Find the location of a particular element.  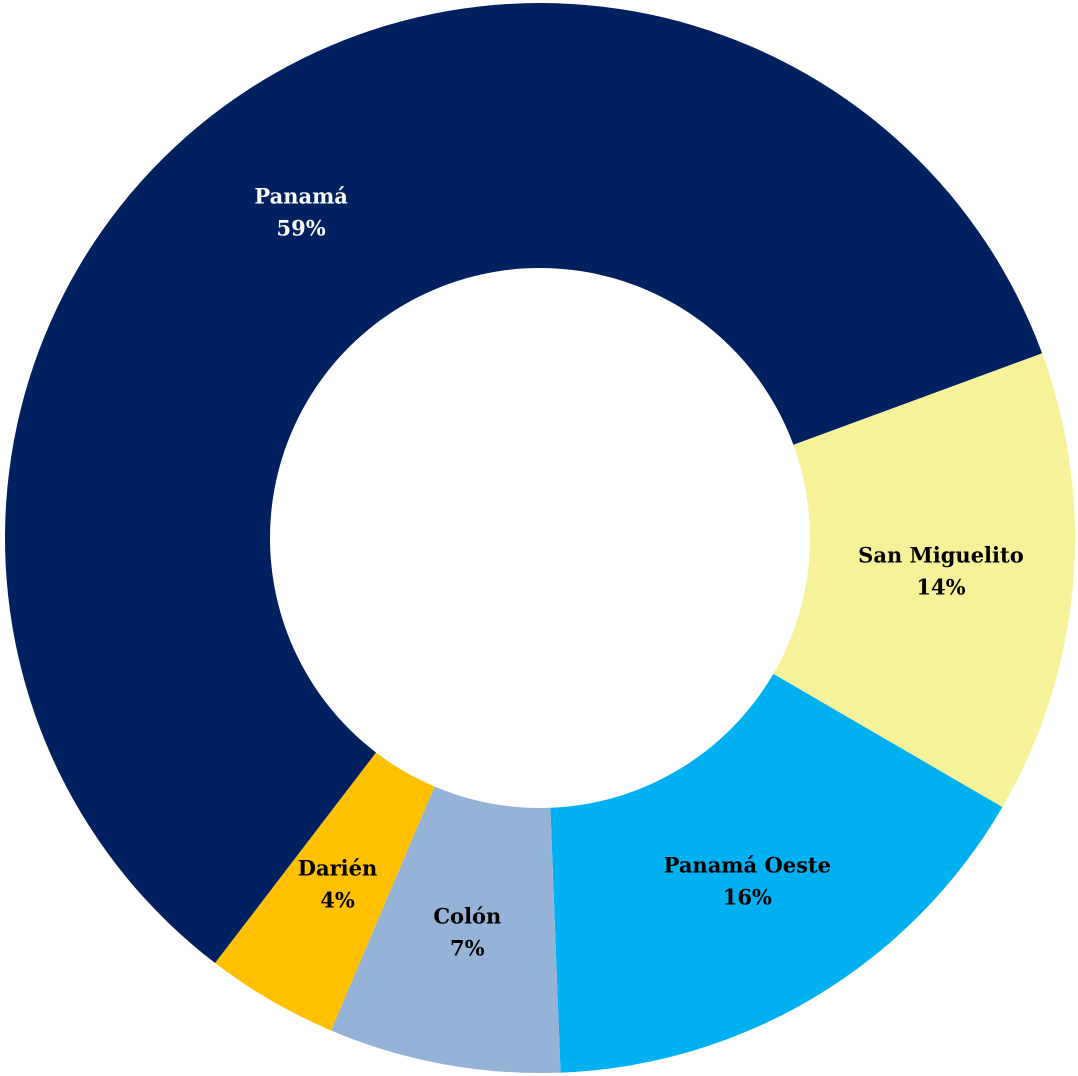

slice-value-label: 4% is located at coordinates (337, 899).